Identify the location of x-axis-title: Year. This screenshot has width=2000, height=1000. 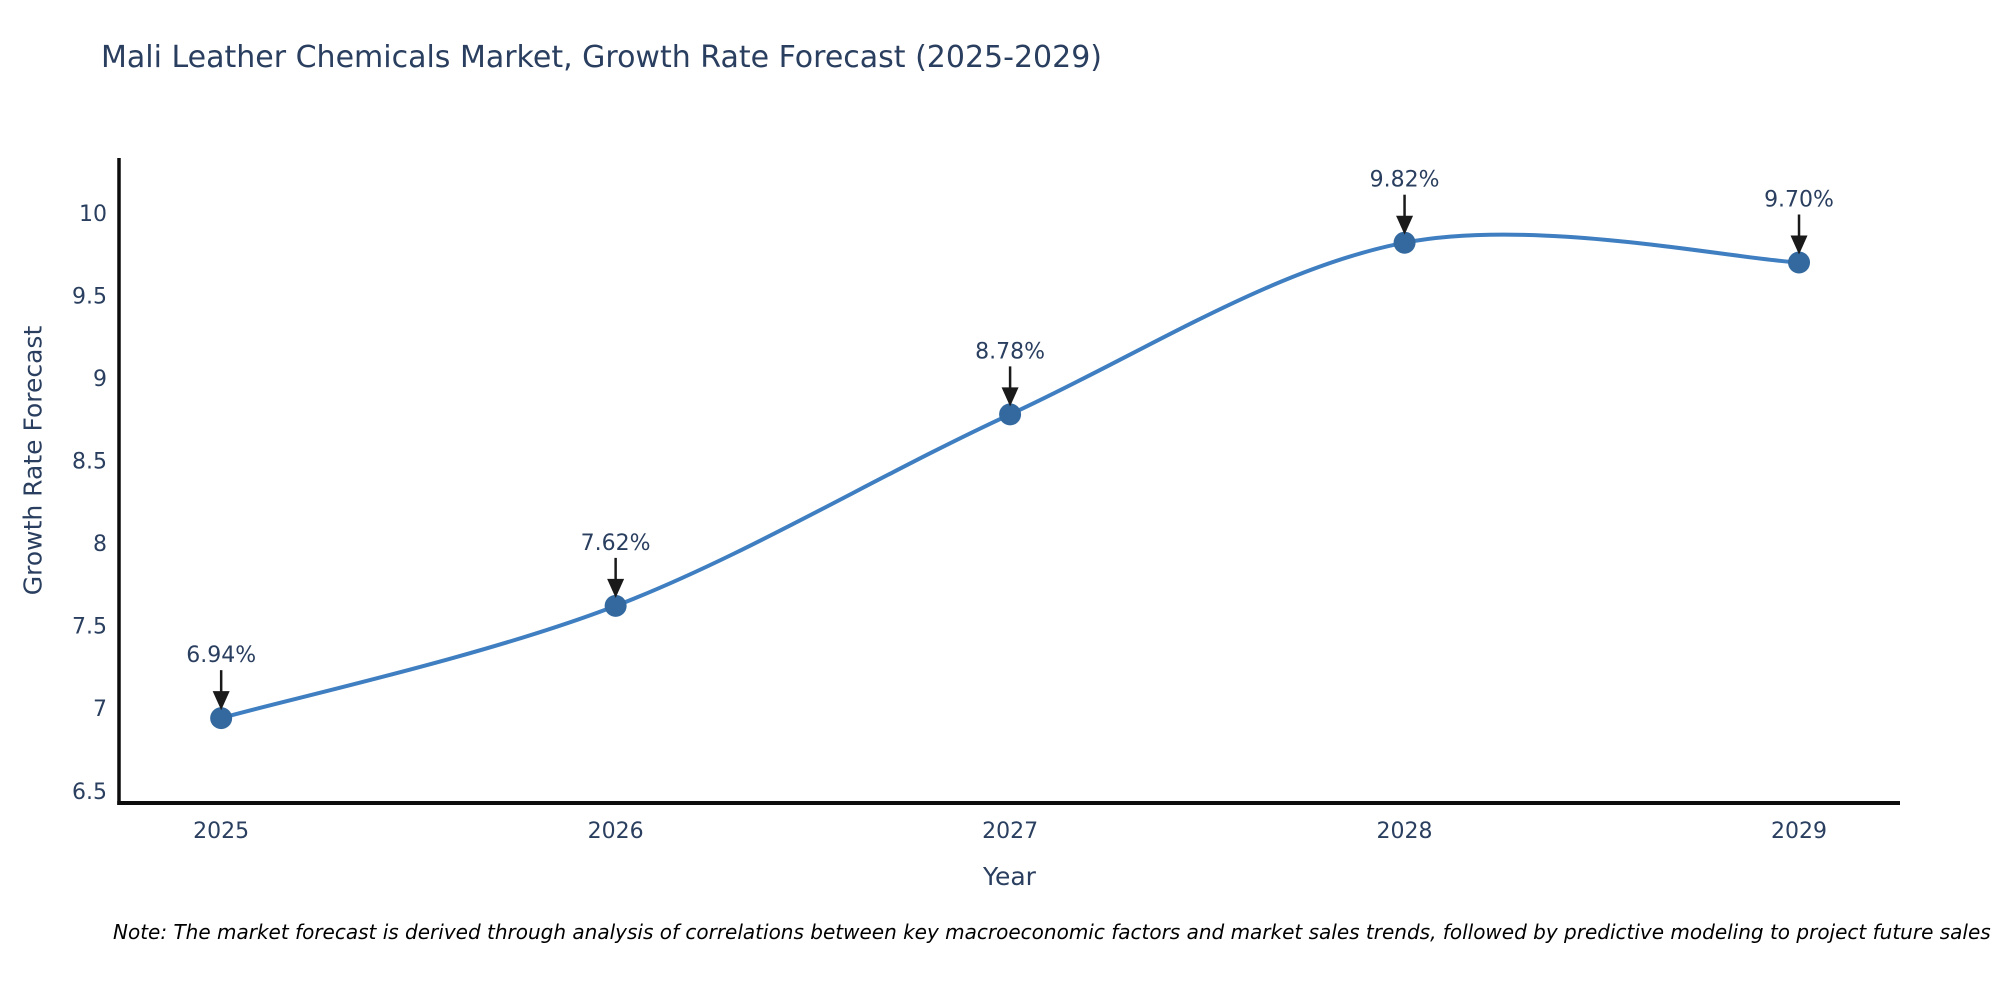
(1009, 876).